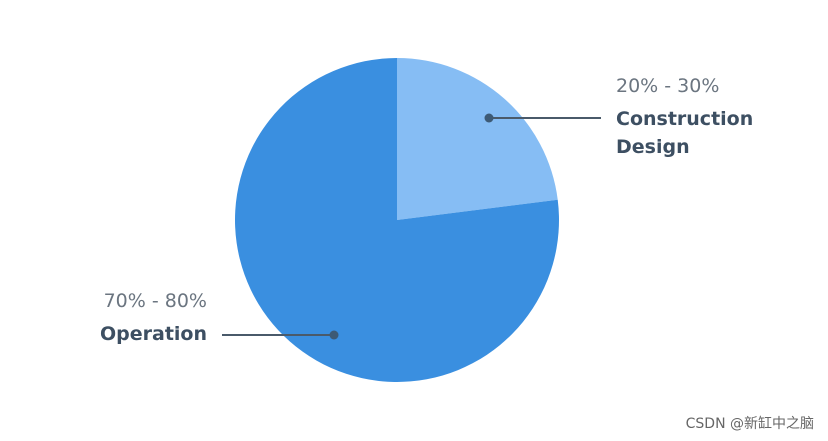 This screenshot has width=828, height=441. I want to click on range-label: 70% - 80%, so click(155, 301).